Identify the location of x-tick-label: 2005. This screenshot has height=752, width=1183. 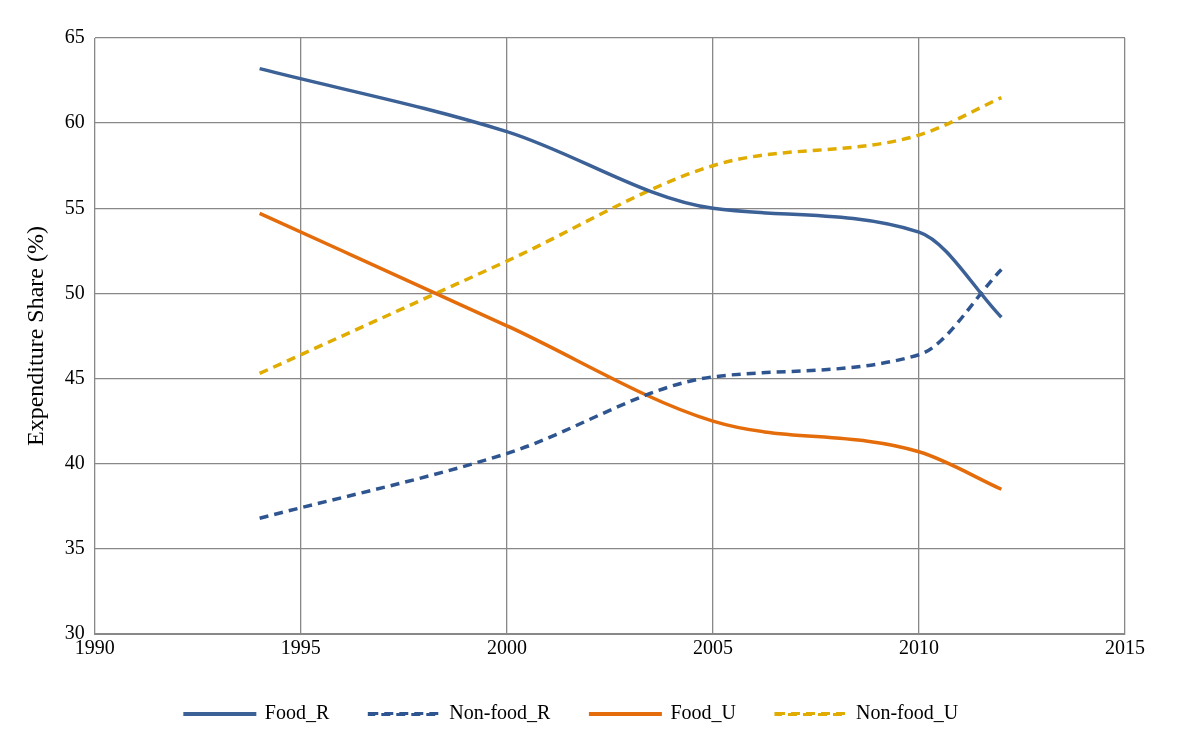
(712, 647).